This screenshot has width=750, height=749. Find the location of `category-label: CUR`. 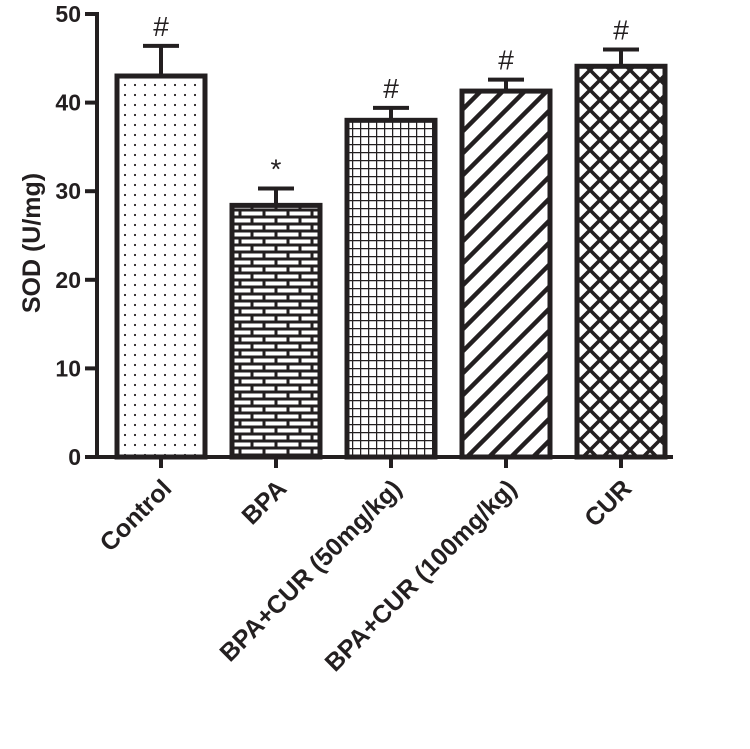

category-label: CUR is located at coordinates (608, 503).